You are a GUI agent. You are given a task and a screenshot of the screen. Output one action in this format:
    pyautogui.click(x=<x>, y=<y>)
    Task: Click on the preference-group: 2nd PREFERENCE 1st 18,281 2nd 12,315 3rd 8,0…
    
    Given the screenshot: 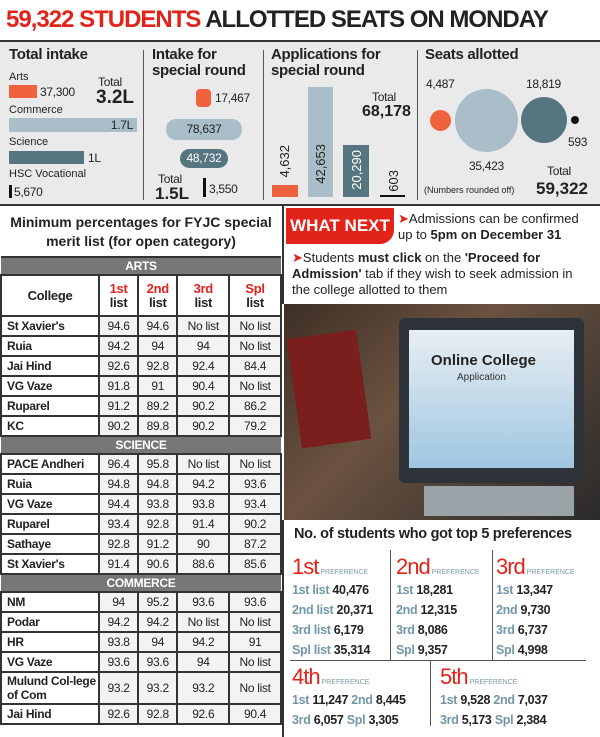 What is the action you would take?
    pyautogui.click(x=438, y=607)
    